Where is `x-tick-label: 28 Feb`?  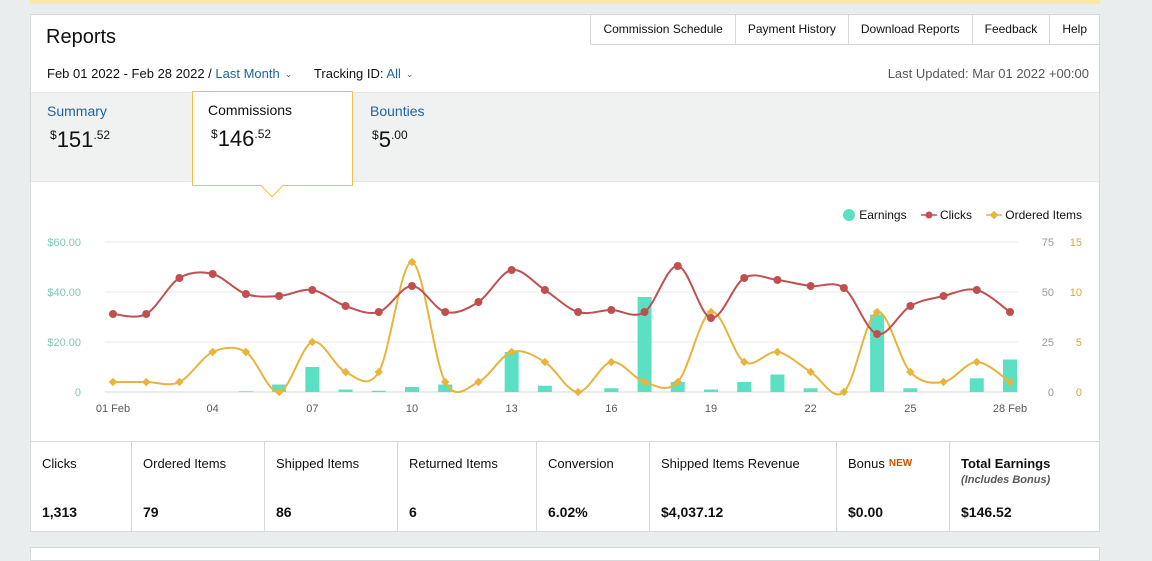
x-tick-label: 28 Feb is located at coordinates (1010, 409).